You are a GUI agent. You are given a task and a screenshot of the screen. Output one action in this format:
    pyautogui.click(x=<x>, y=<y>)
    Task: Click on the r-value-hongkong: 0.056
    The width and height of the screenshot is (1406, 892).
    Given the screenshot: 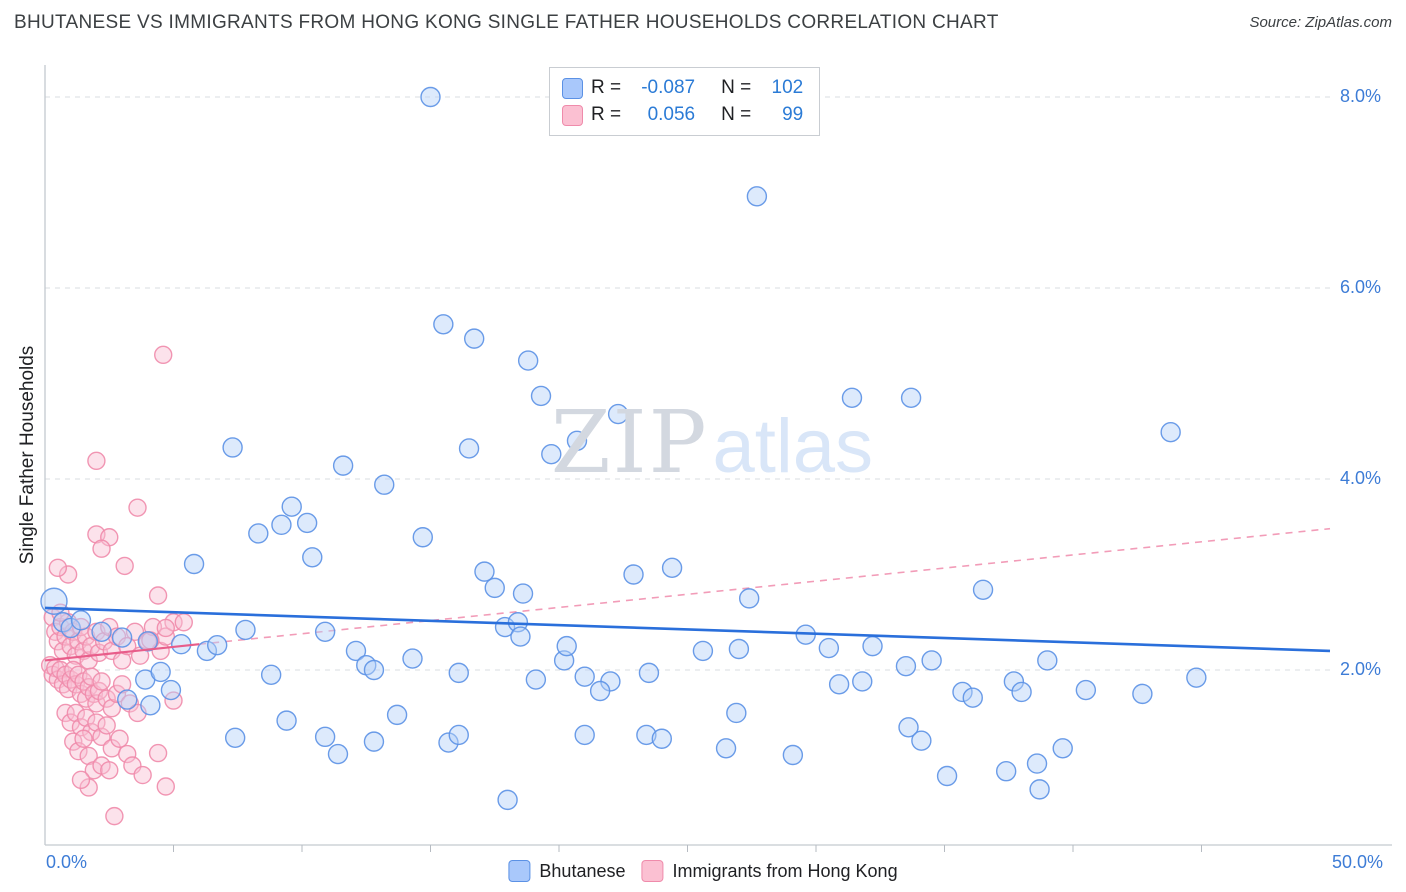 What is the action you would take?
    pyautogui.click(x=671, y=114)
    